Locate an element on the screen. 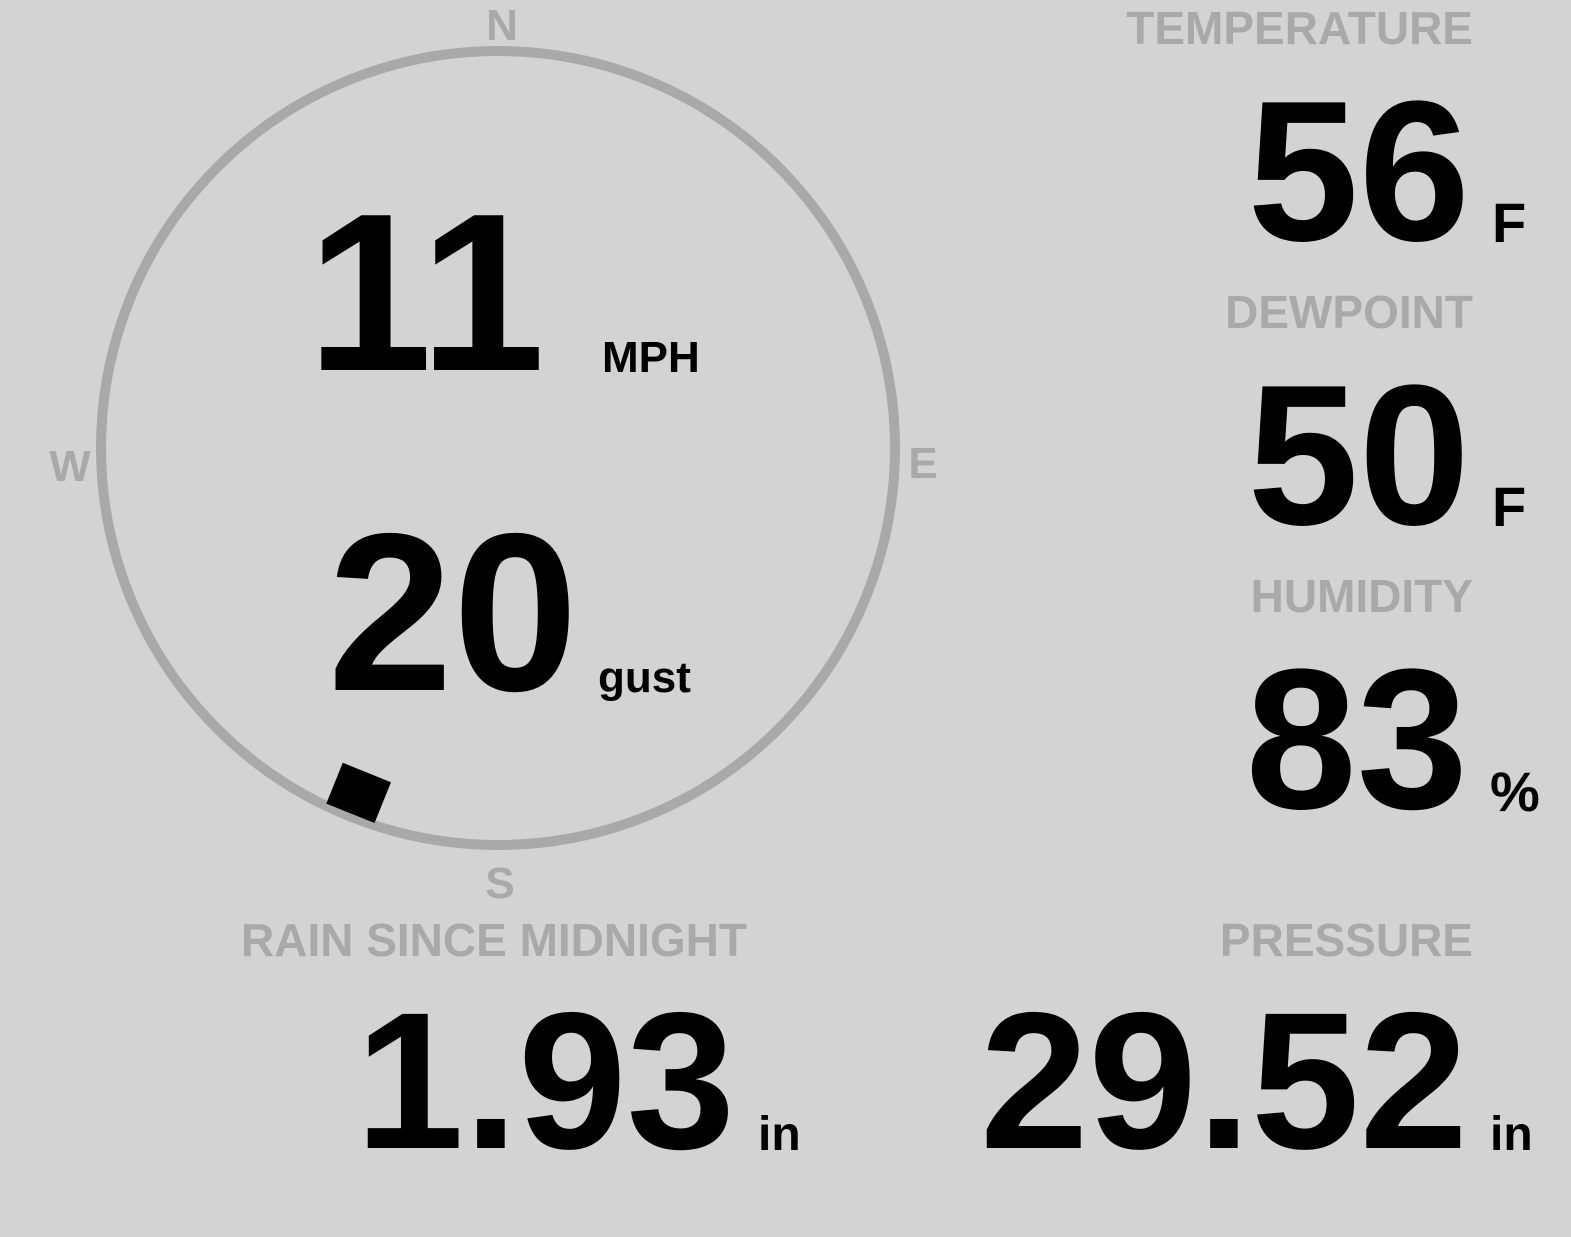 This screenshot has width=1571, height=1237. wind-speed-unit: MPH is located at coordinates (651, 357).